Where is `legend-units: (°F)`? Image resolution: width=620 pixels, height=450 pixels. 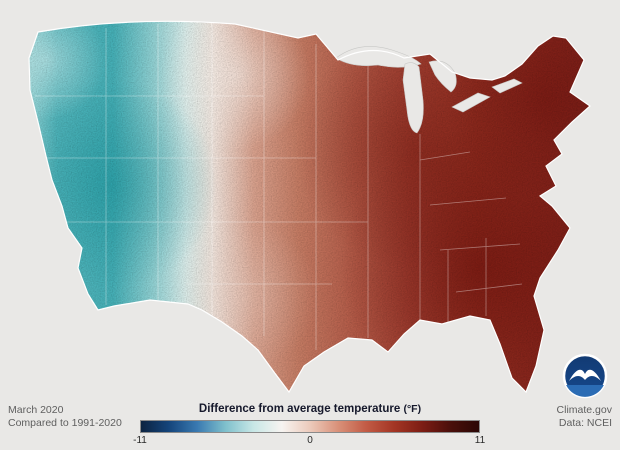 legend-units: (°F) is located at coordinates (412, 409).